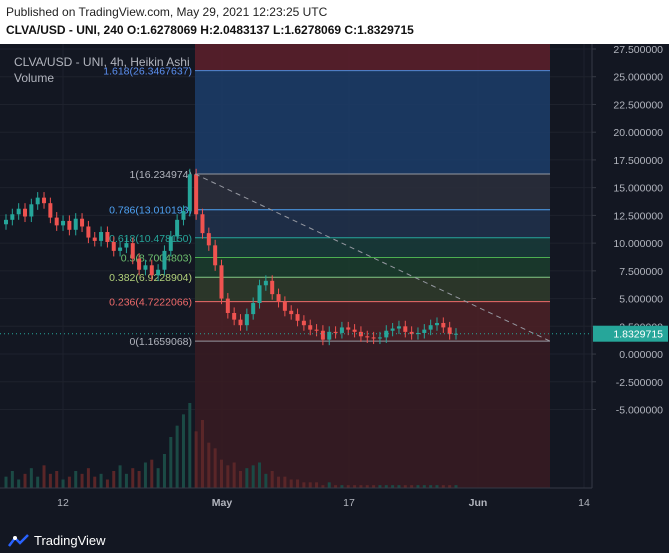  Describe the element at coordinates (641, 300) in the screenshot. I see `y-tick-label: 5.000000` at that location.